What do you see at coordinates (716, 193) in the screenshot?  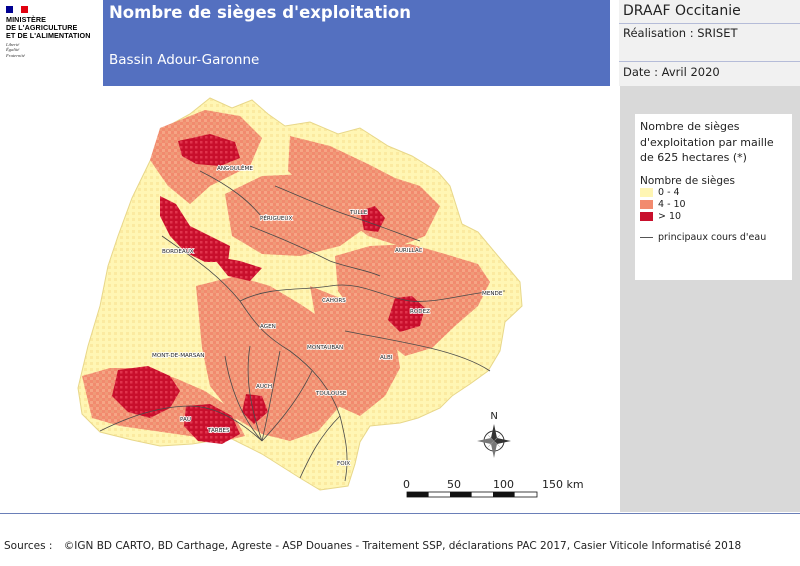 I see `legend-item: 0 - 4` at bounding box center [716, 193].